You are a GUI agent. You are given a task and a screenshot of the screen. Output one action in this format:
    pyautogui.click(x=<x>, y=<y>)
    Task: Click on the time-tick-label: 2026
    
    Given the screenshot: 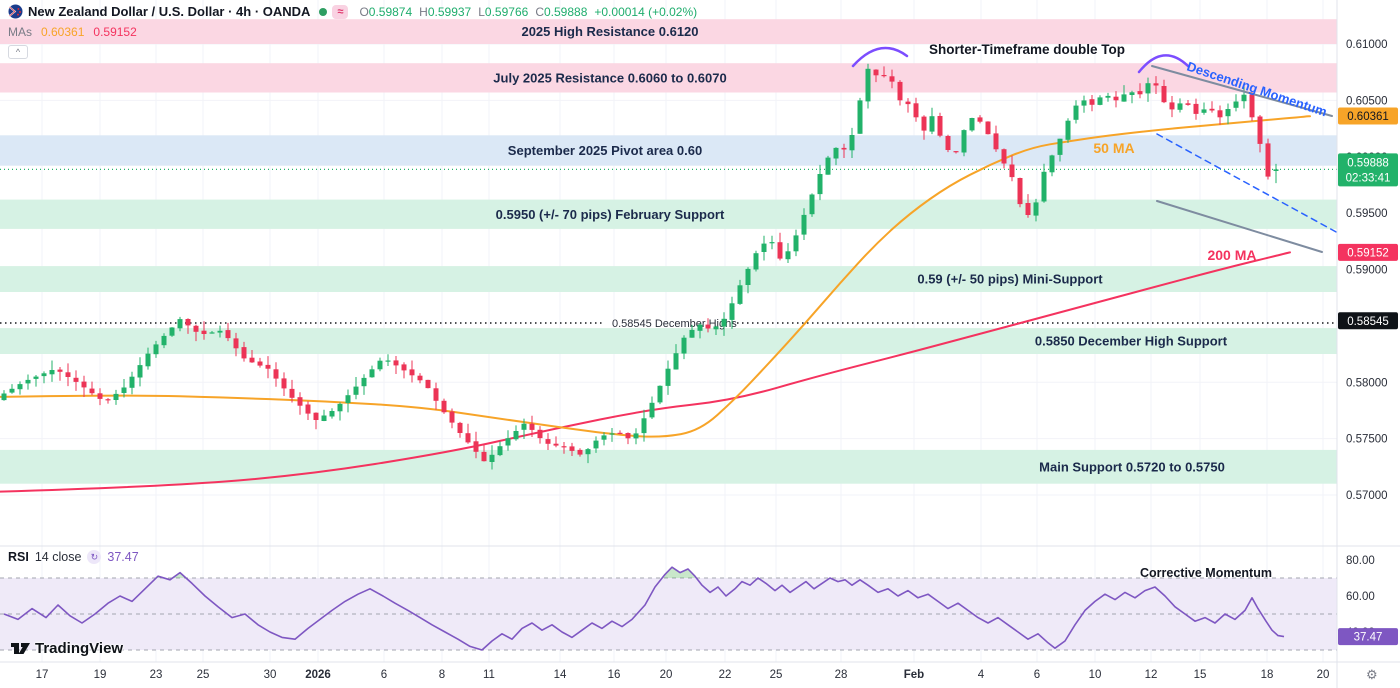 What is the action you would take?
    pyautogui.click(x=318, y=675)
    